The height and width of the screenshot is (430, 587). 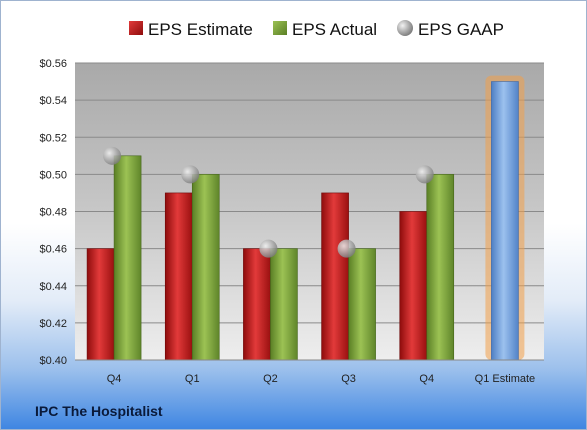 I want to click on x-axis: Q4 Q1 Q2 Q3 Q4 Q1 Estimate, so click(x=321, y=379).